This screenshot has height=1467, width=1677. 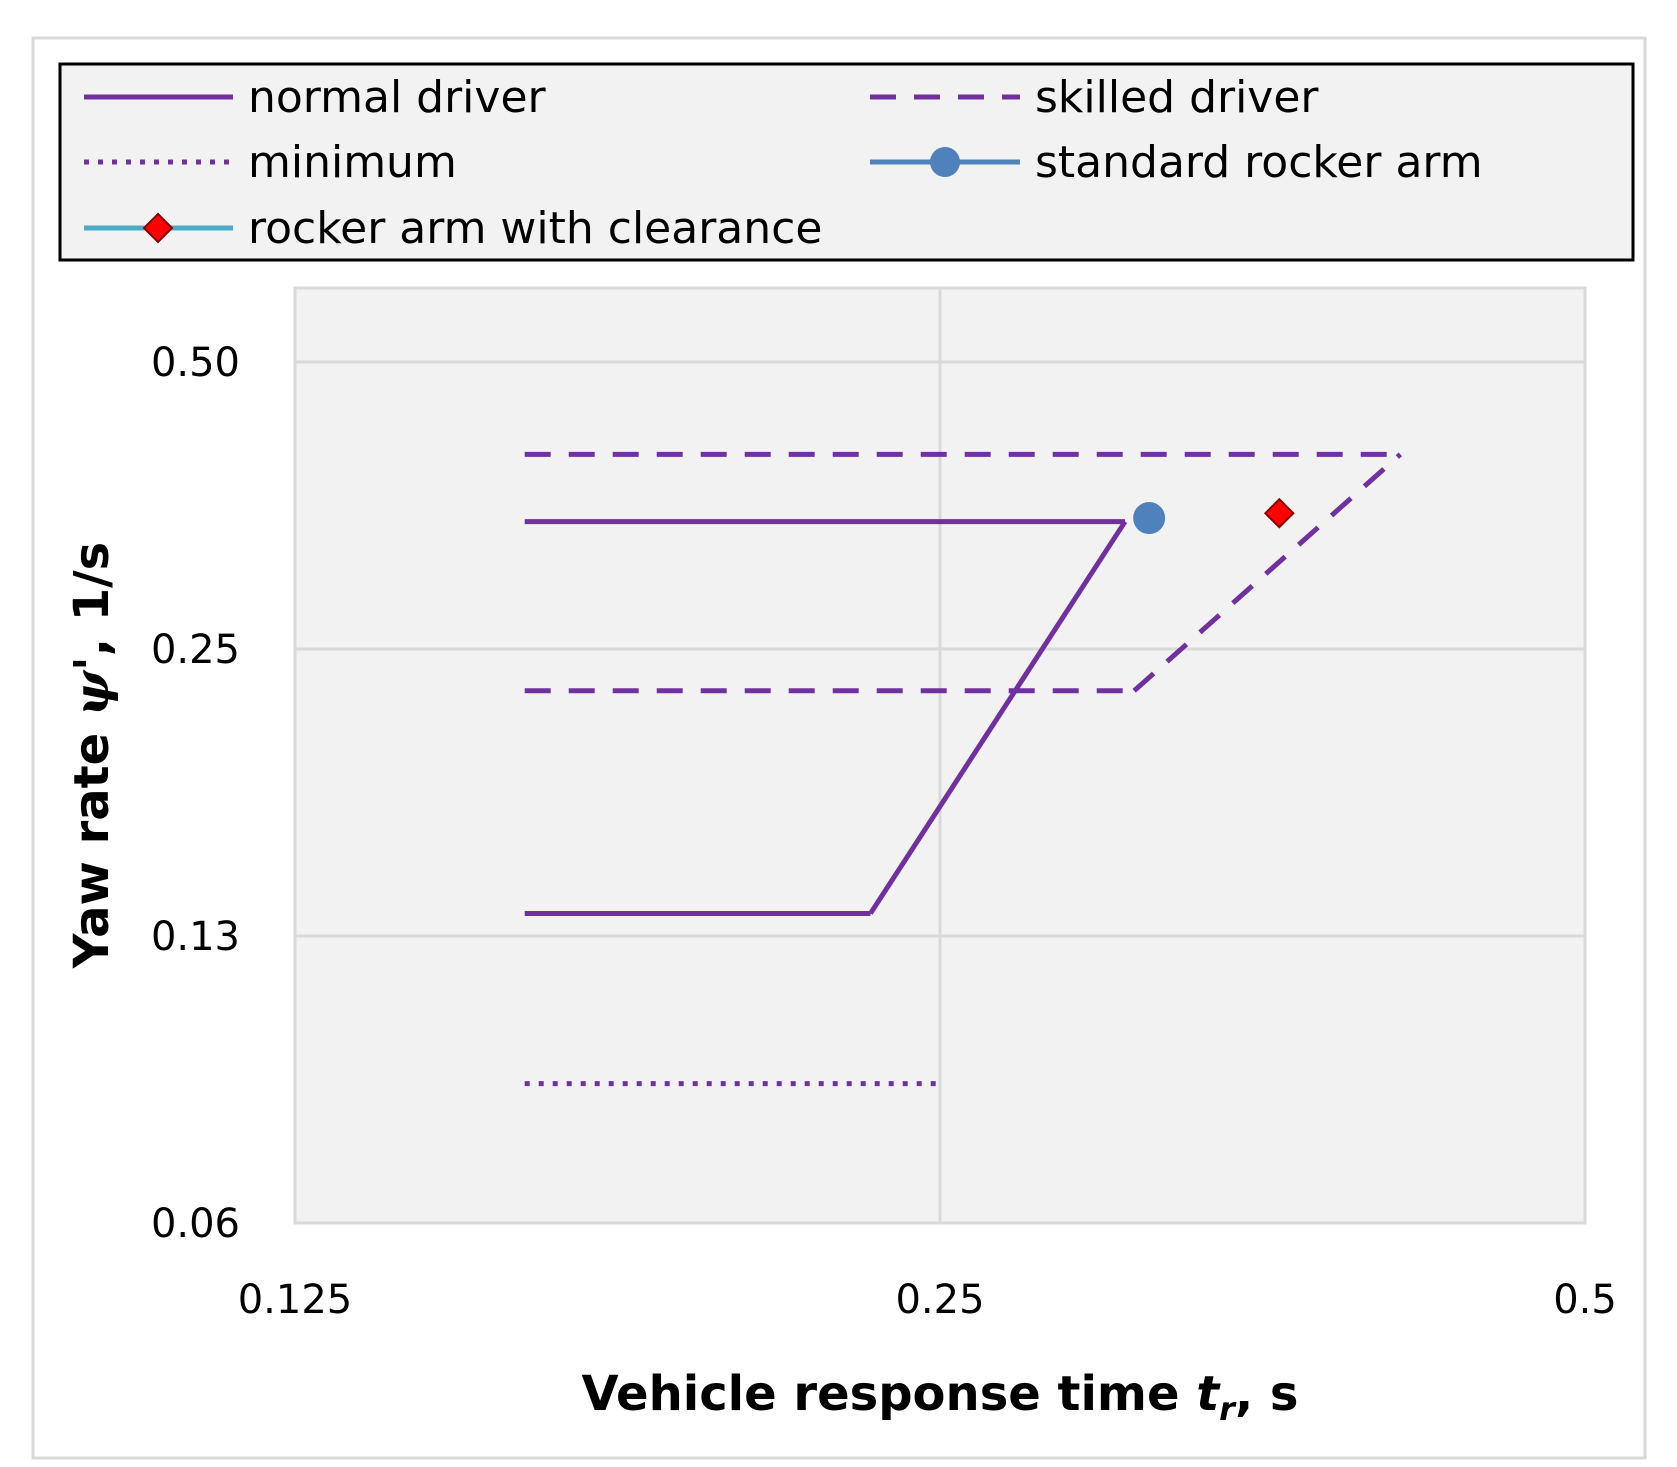 I want to click on x-tick-label: 0.25, so click(x=939, y=1300).